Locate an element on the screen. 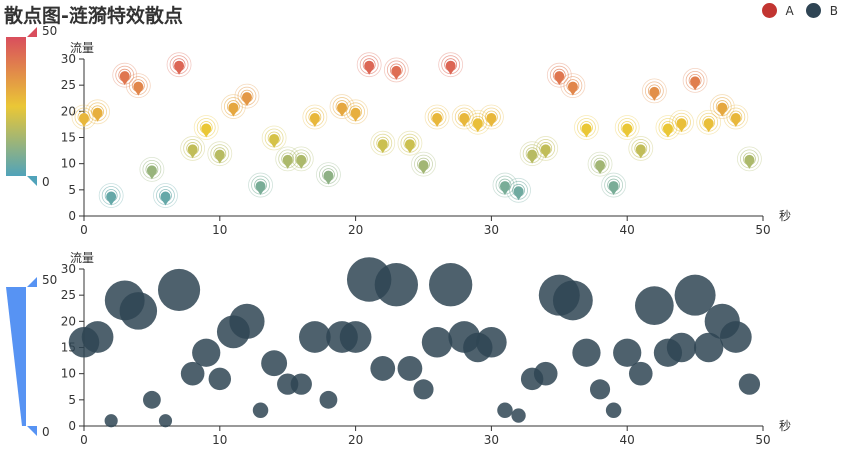  visual-map-top-max-label: 50 is located at coordinates (49, 31).